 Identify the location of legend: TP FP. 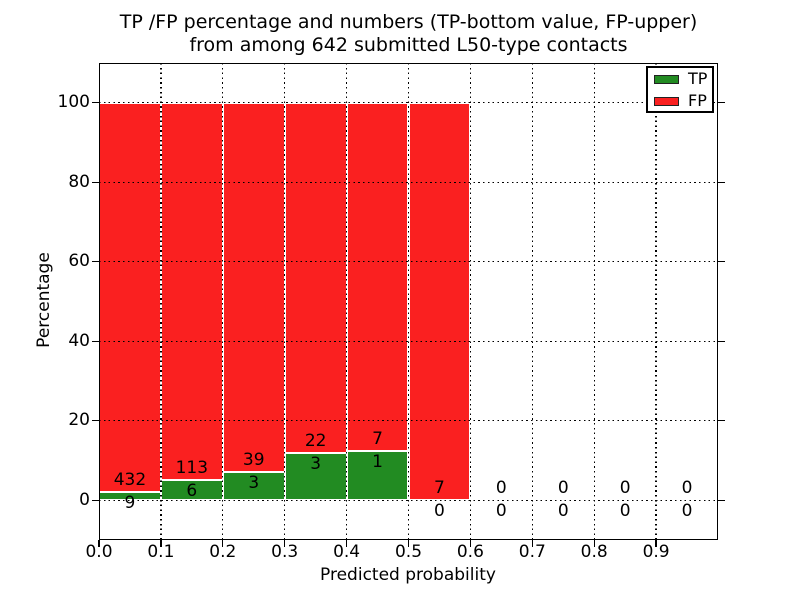
(680, 89).